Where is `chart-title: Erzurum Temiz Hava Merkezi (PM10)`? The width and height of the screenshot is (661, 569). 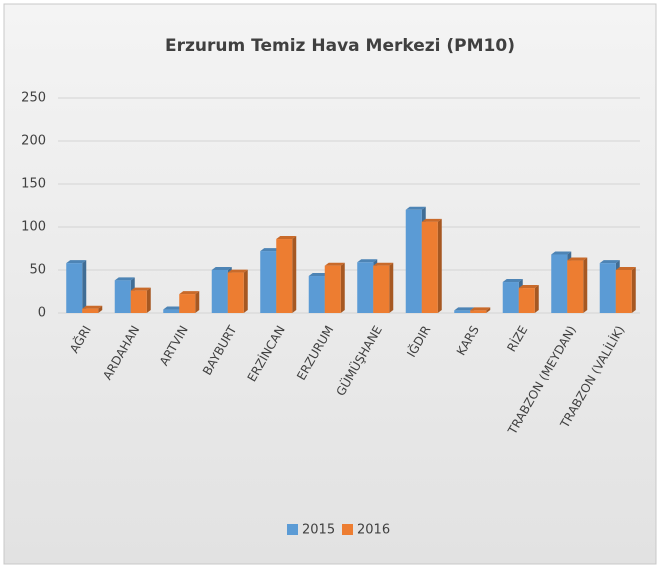
chart-title: Erzurum Temiz Hava Merkezi (PM10) is located at coordinates (340, 46).